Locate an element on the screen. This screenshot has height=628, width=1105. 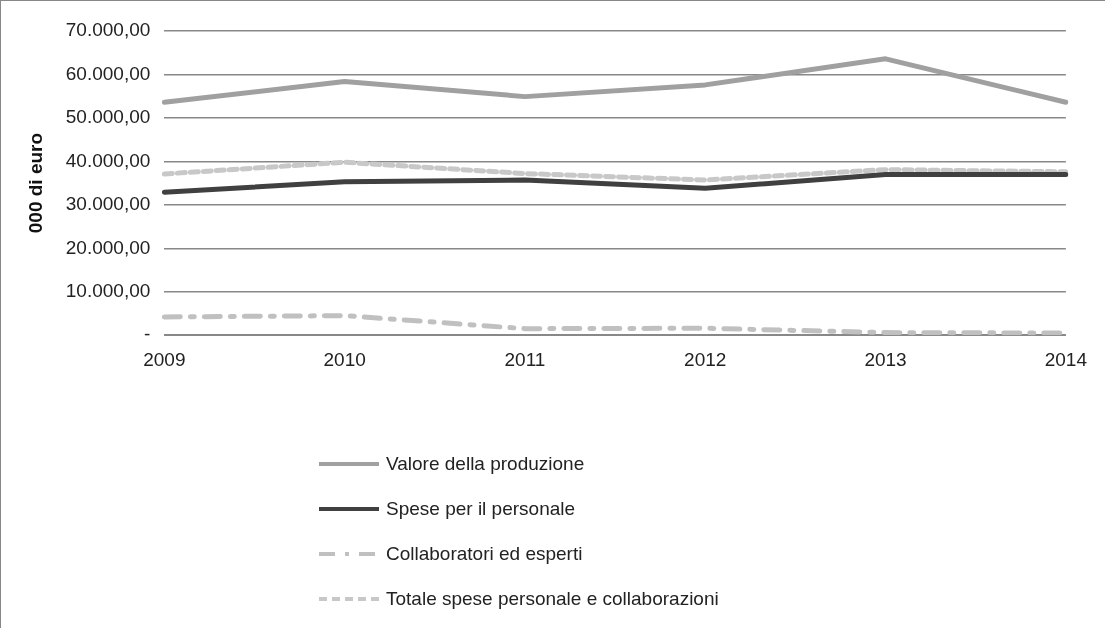
x-tick-label: 2009 is located at coordinates (164, 359).